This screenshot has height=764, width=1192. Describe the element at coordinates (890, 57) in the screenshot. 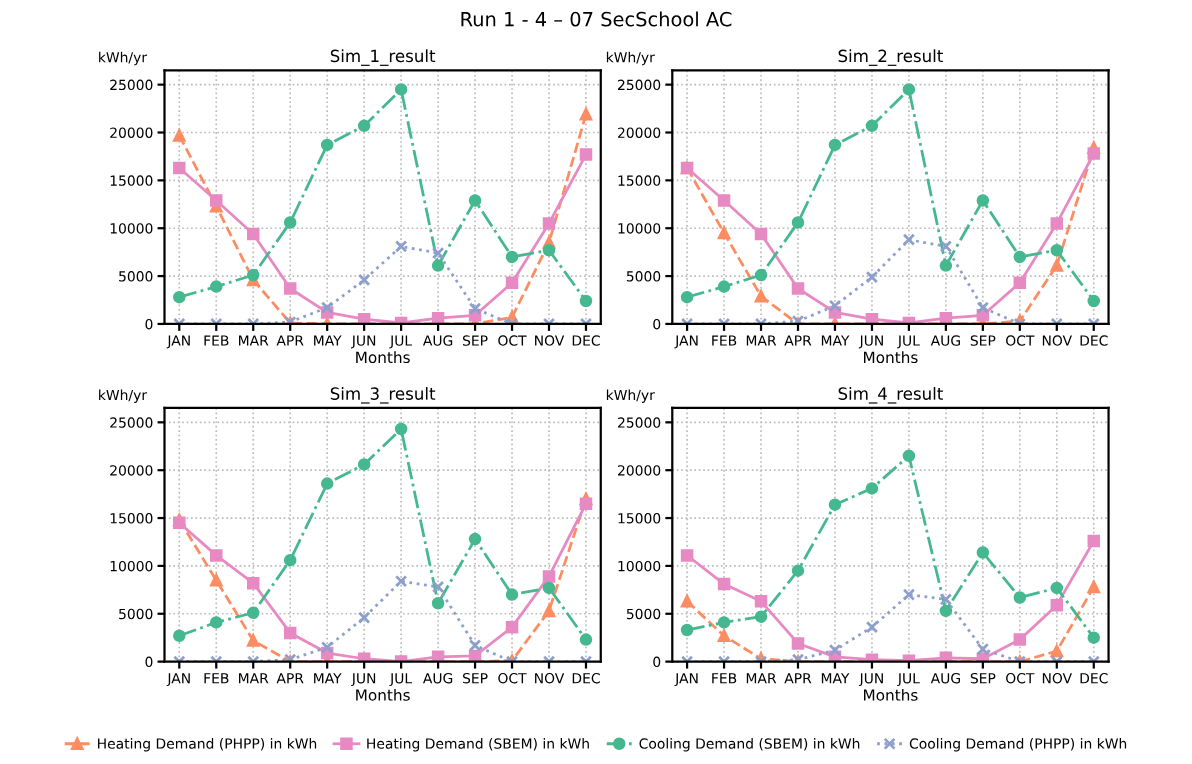

I see `chart-title: Sim_2_result` at that location.